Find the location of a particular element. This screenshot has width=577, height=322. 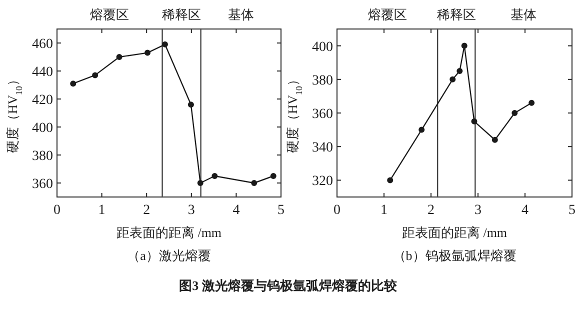

y-tick-label: 340 is located at coordinates (322, 148).